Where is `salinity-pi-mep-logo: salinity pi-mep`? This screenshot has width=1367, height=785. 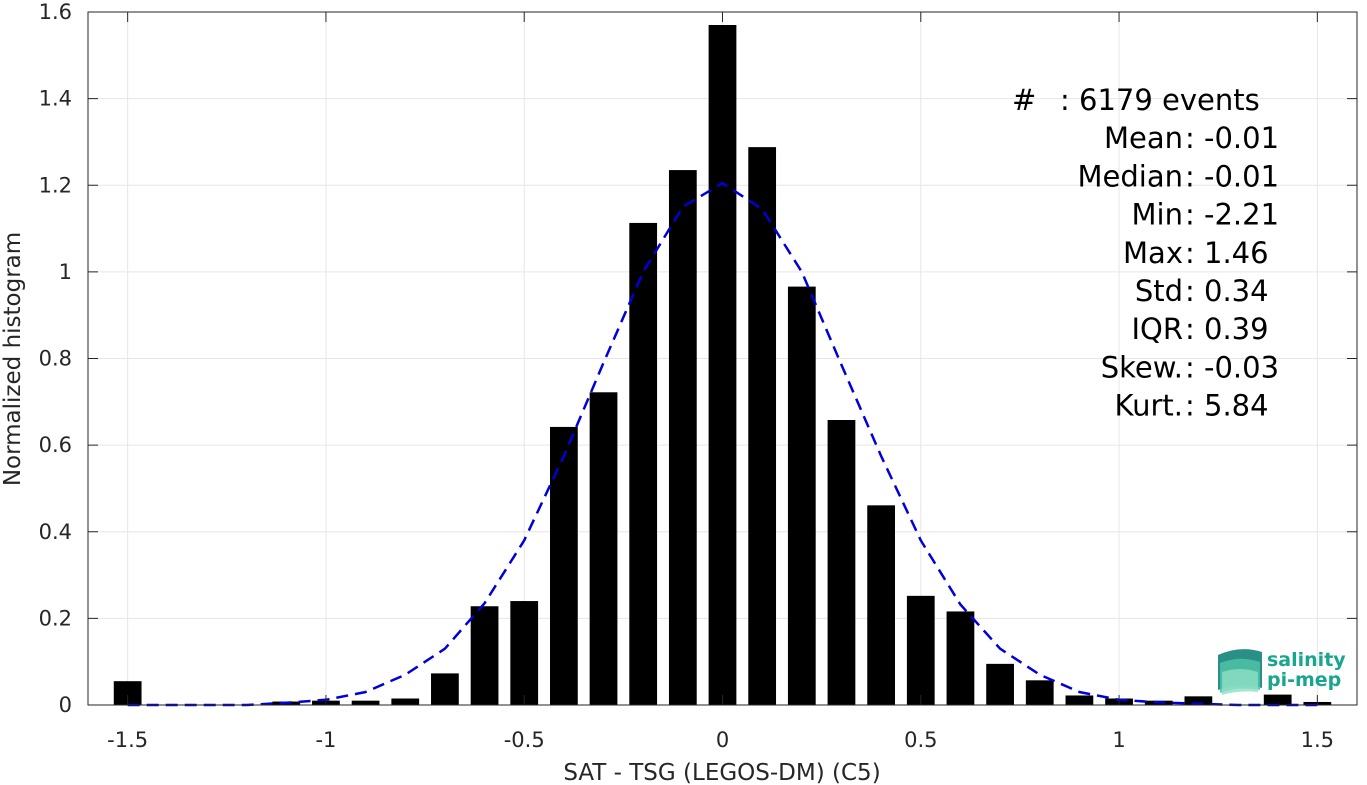 salinity-pi-mep-logo: salinity pi-mep is located at coordinates (1282, 672).